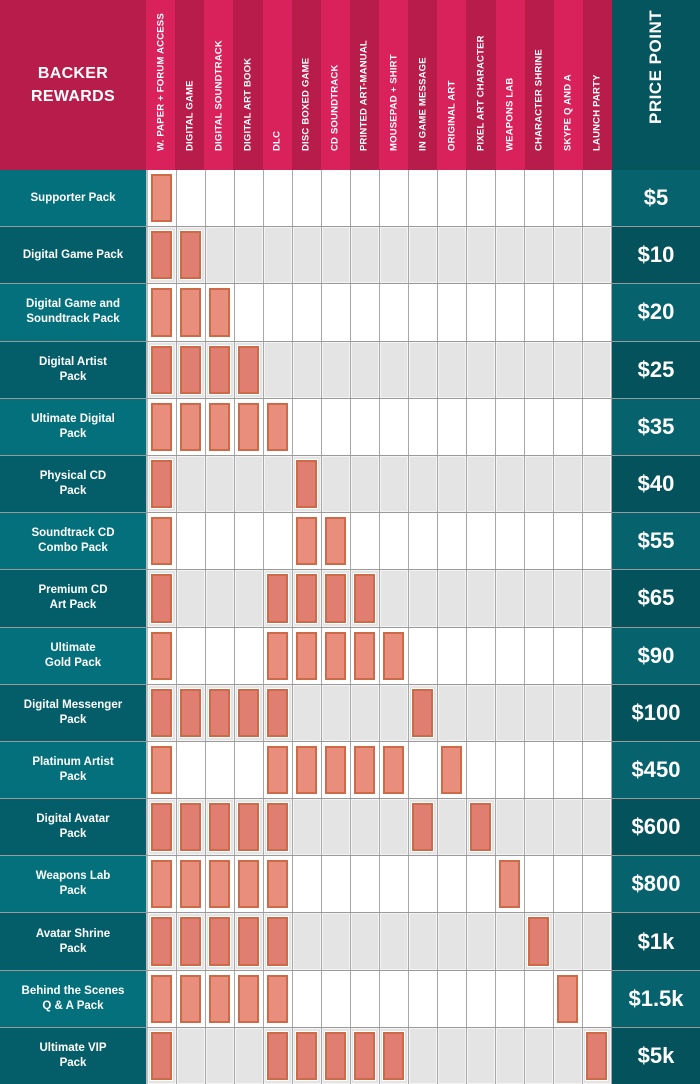  Describe the element at coordinates (335, 107) in the screenshot. I see `column-header-label: CD SOUNDTRACK` at that location.